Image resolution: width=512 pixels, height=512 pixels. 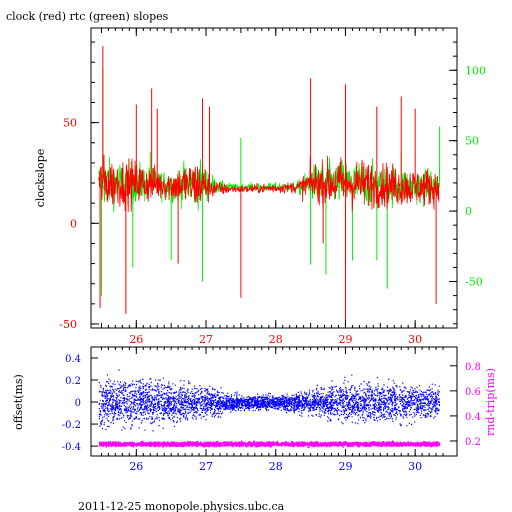 What do you see at coordinates (473, 417) in the screenshot?
I see `rndtrip-y-tick-label: 0.4` at bounding box center [473, 417].